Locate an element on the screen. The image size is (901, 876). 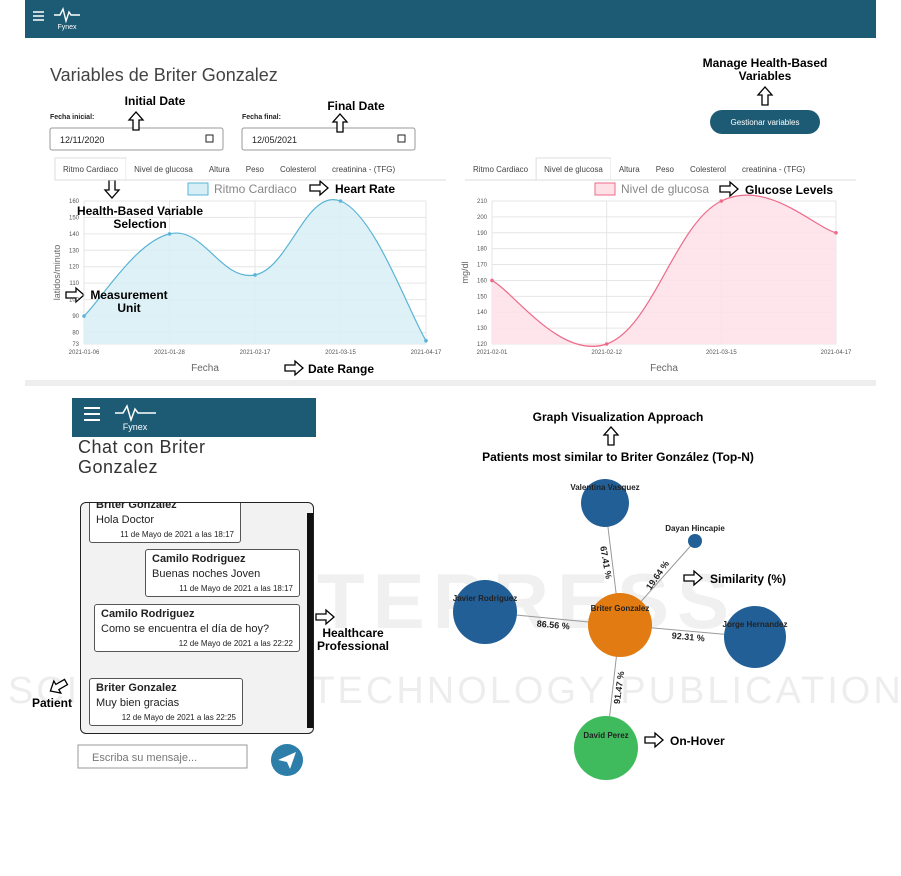
message-input is located at coordinates (162, 756).